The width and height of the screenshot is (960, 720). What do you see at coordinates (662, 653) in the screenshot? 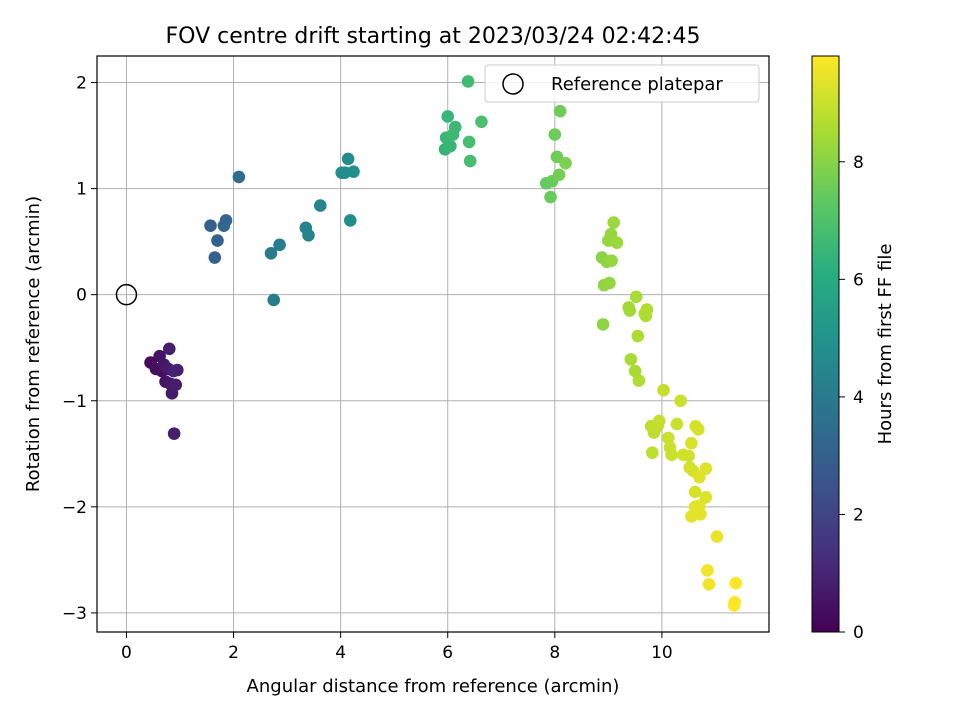
I see `x-tick-label: 10` at bounding box center [662, 653].